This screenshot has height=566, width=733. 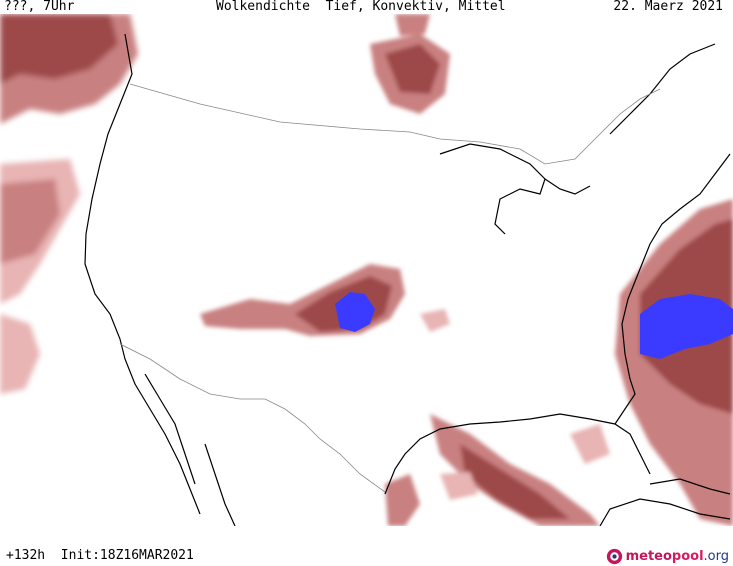 I want to click on cloud-field-gulf, so click(x=497, y=470).